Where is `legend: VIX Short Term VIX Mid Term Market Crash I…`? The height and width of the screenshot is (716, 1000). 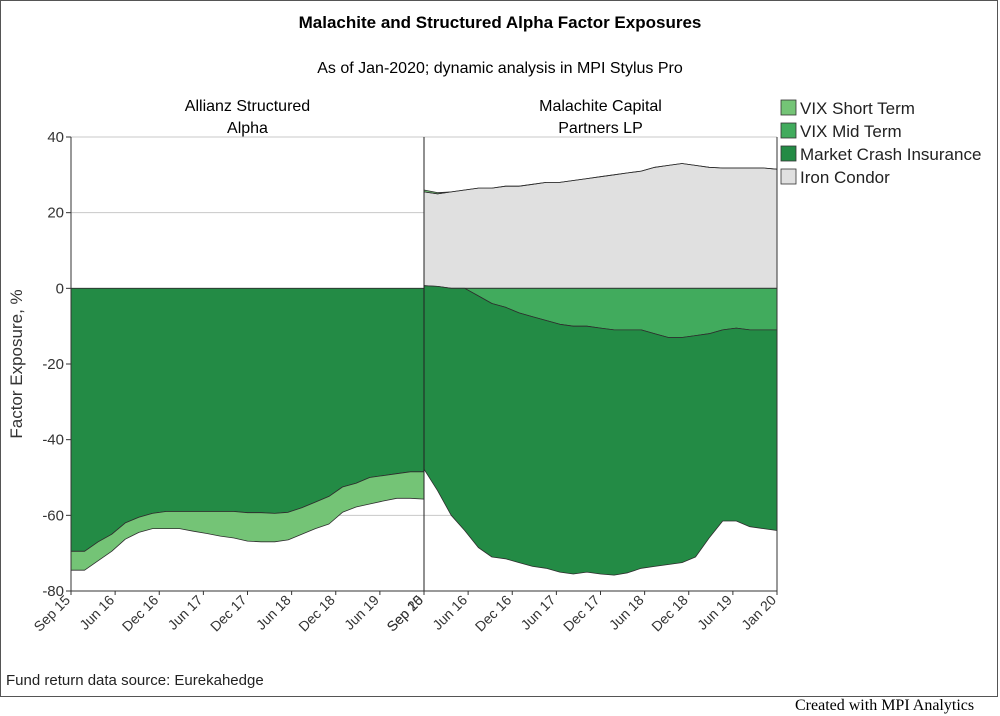
legend: VIX Short Term VIX Mid Term Market Crash I… is located at coordinates (880, 143).